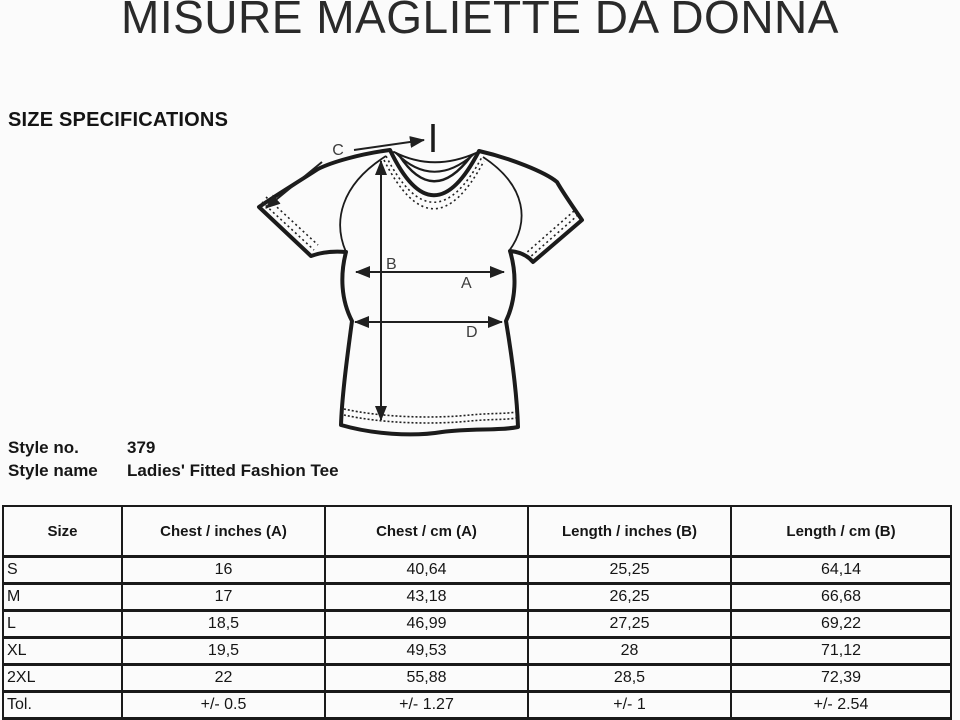  What do you see at coordinates (841, 678) in the screenshot?
I see `value-cell: 72,39` at bounding box center [841, 678].